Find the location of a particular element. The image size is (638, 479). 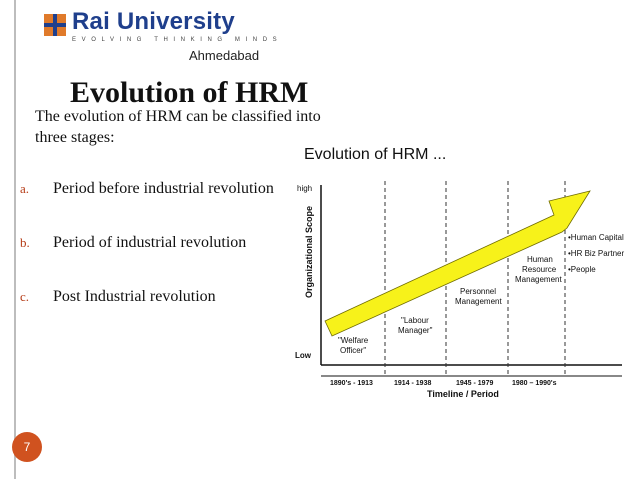

stage-label: "Welfare Officer" is located at coordinates (354, 345).